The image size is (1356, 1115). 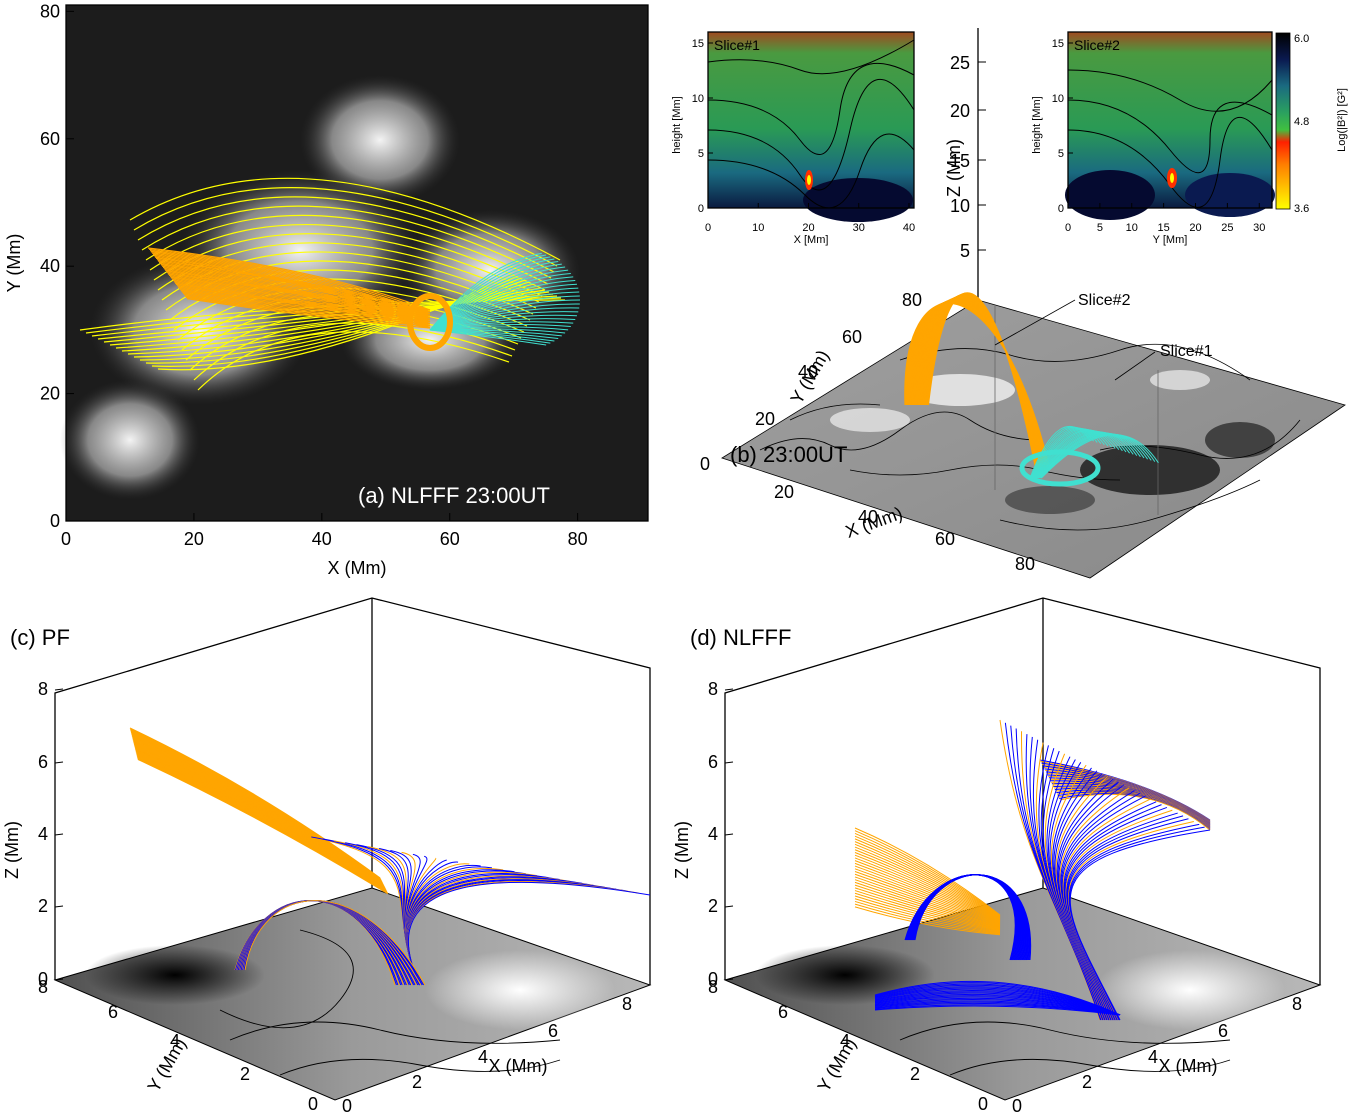 I want to click on c-ztick-label: 2, so click(x=43, y=906).